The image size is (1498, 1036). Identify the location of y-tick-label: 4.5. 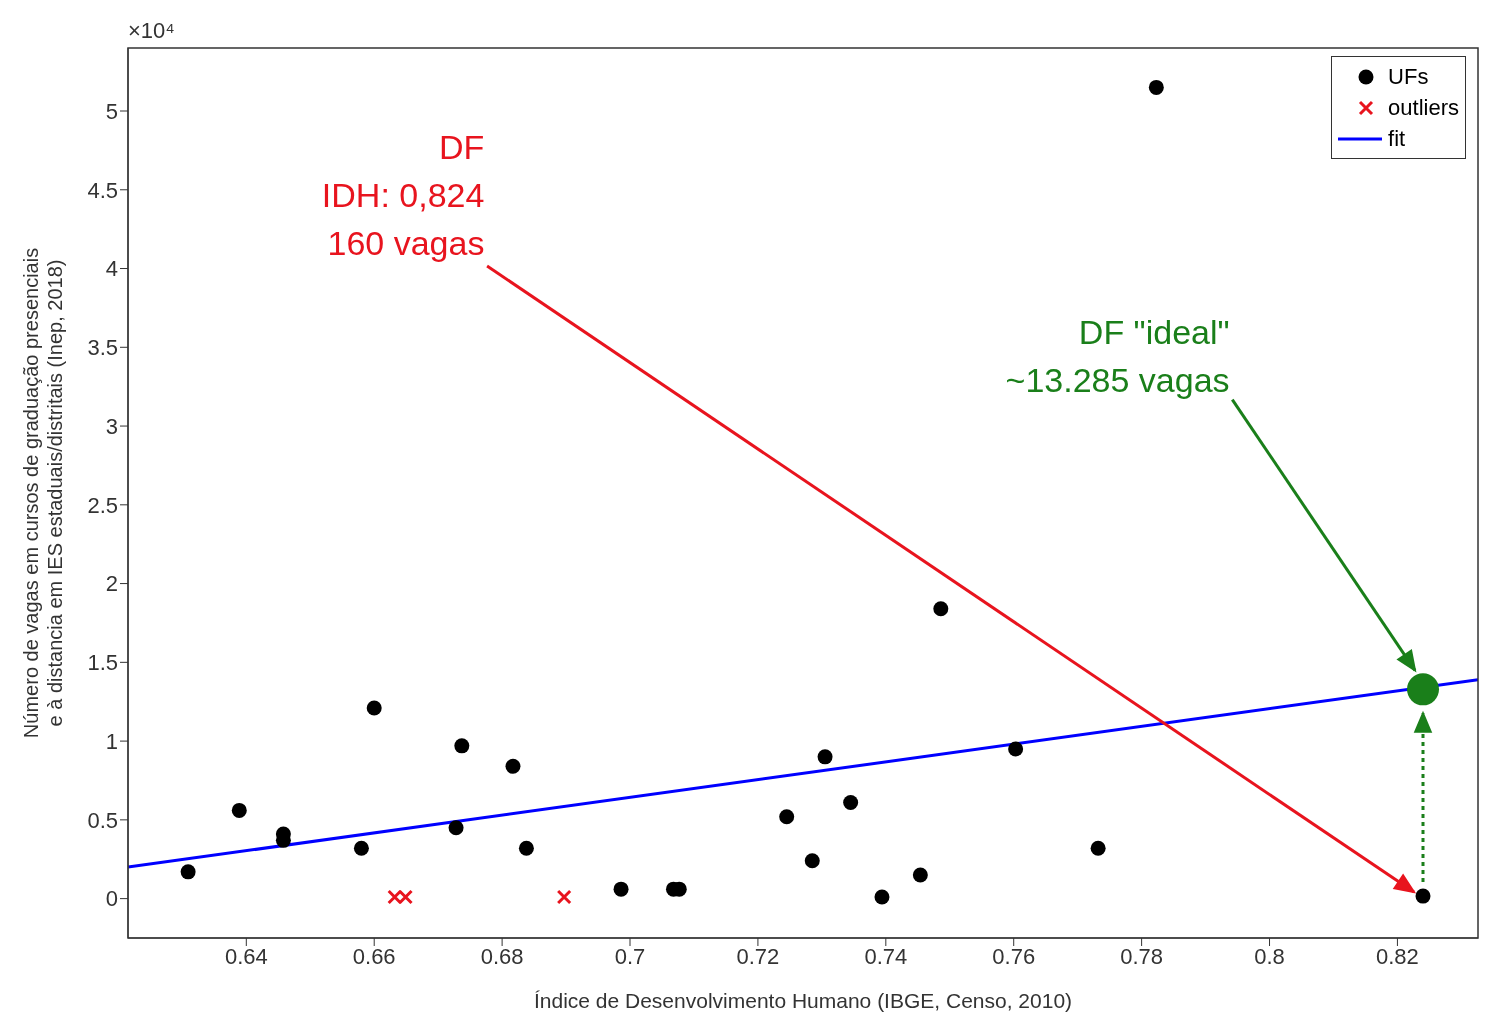
(102, 190).